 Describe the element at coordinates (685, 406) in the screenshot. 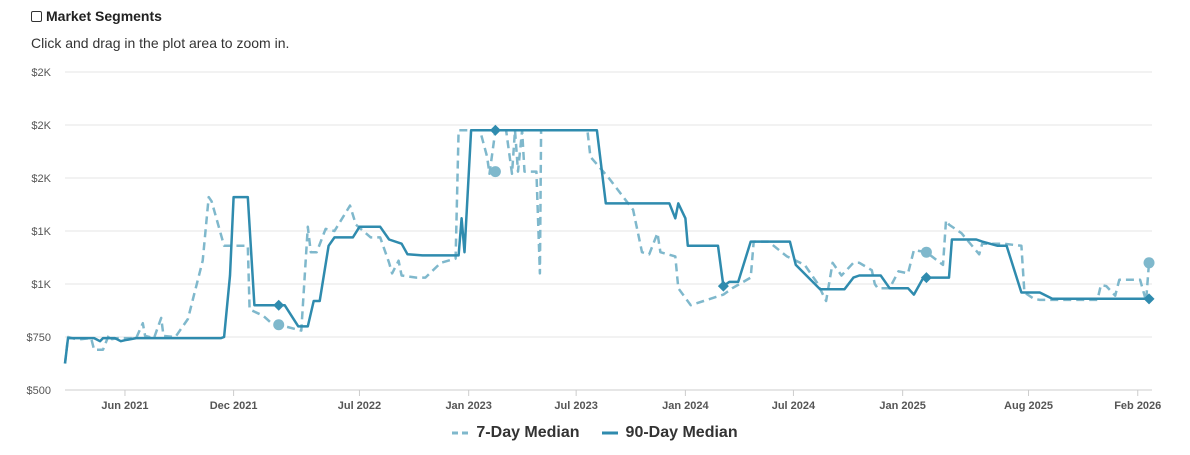

I see `x-tick-label: Jan 2024` at that location.